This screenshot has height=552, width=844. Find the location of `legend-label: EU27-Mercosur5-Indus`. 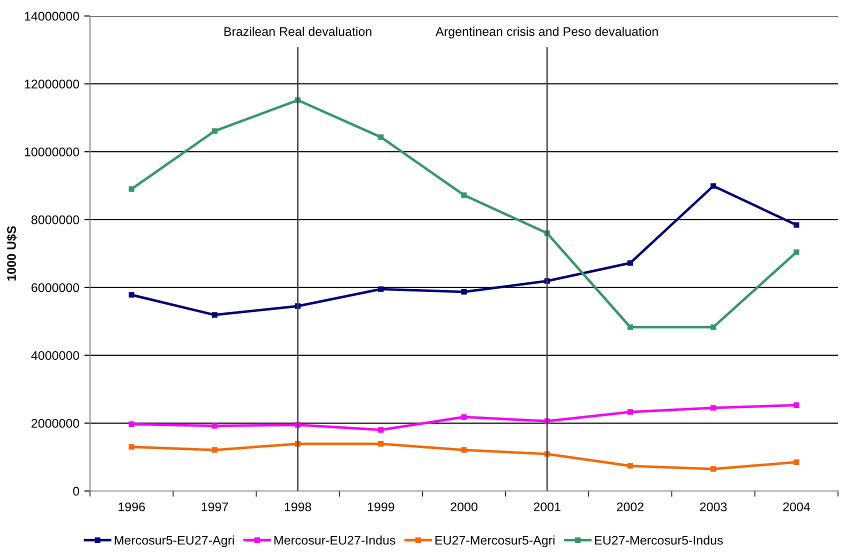

legend-label: EU27-Mercosur5-Indus is located at coordinates (659, 540).